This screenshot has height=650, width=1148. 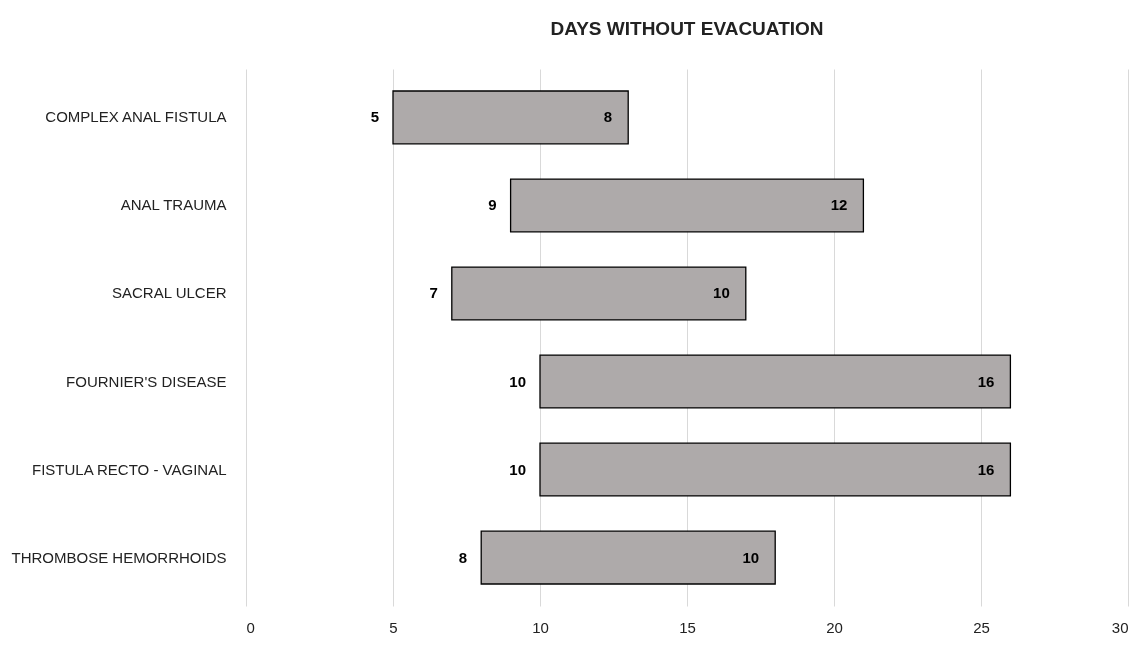 I want to click on y-tick-label: SACRAL ULCER, so click(x=169, y=293).